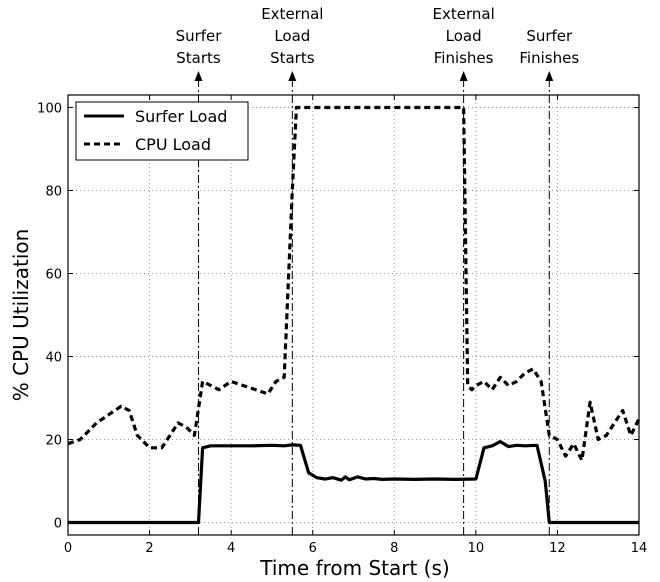  Describe the element at coordinates (53, 274) in the screenshot. I see `y-tick-label: 60` at that location.